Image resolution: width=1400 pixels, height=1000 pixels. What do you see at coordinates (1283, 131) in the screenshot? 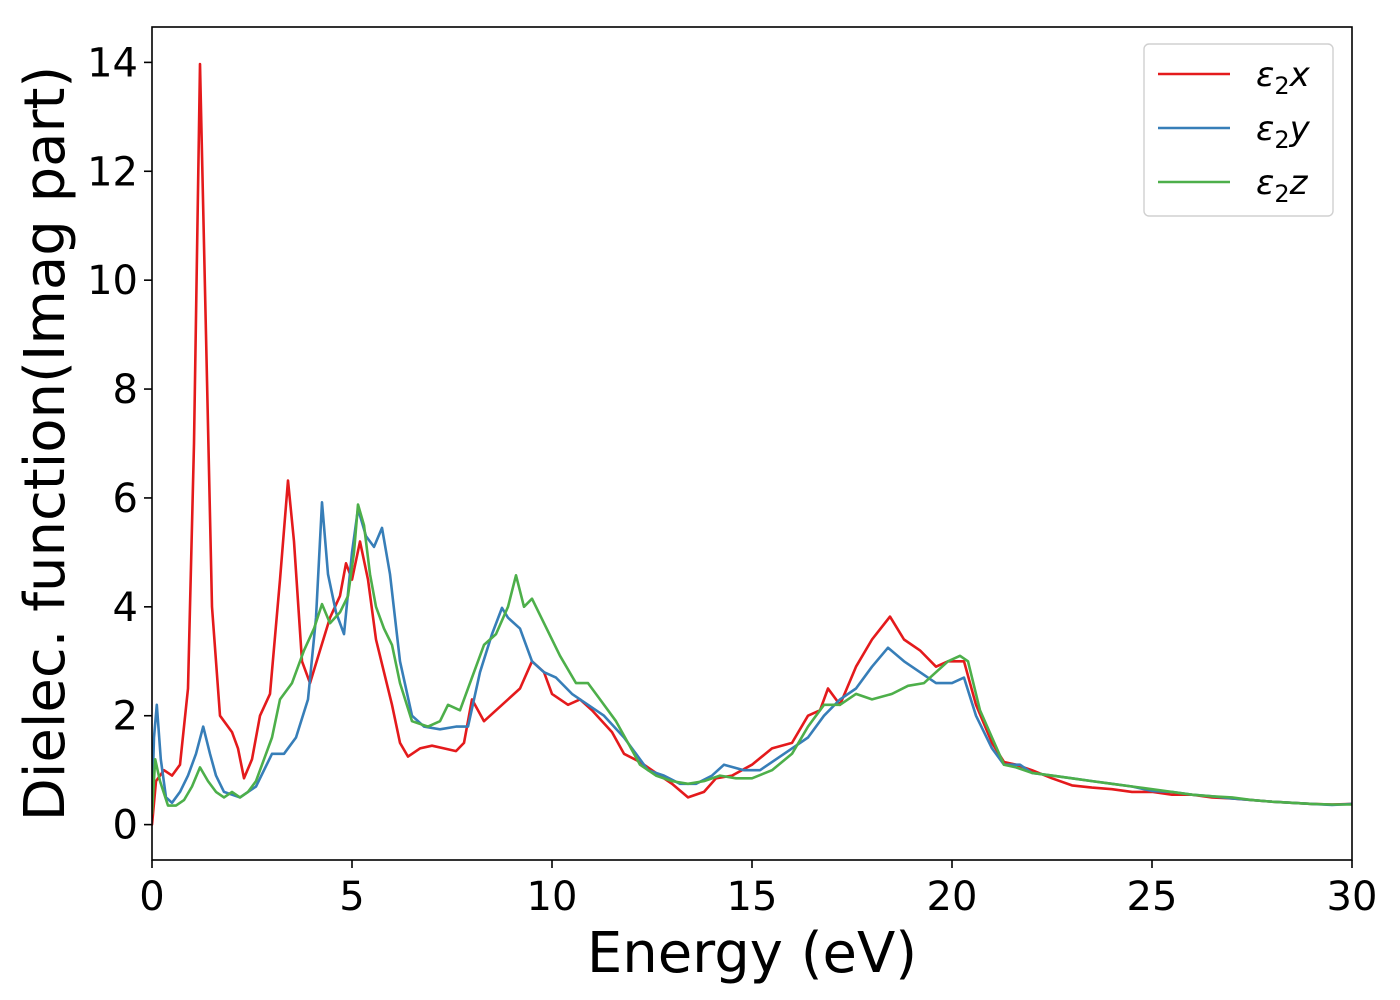
I see `legend-label-y: ε2y` at bounding box center [1283, 131].